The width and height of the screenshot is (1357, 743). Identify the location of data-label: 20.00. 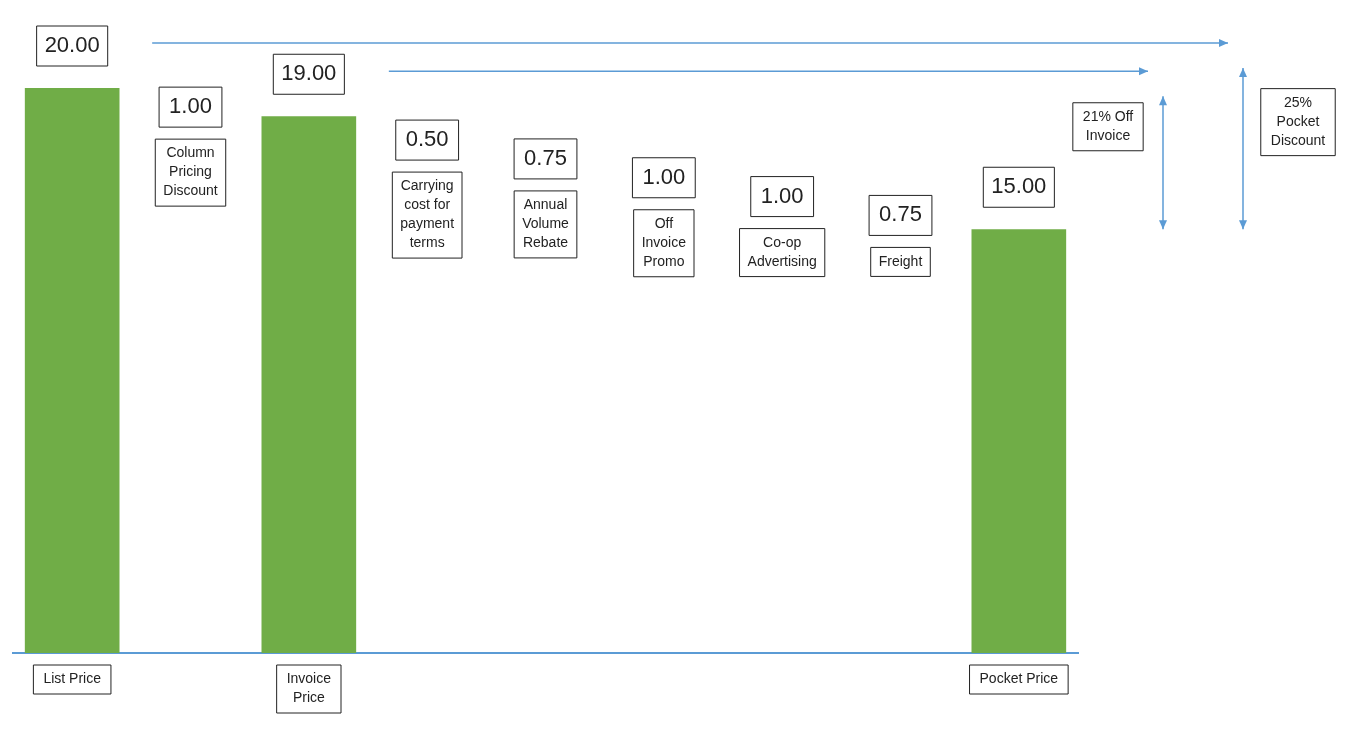
(72, 45).